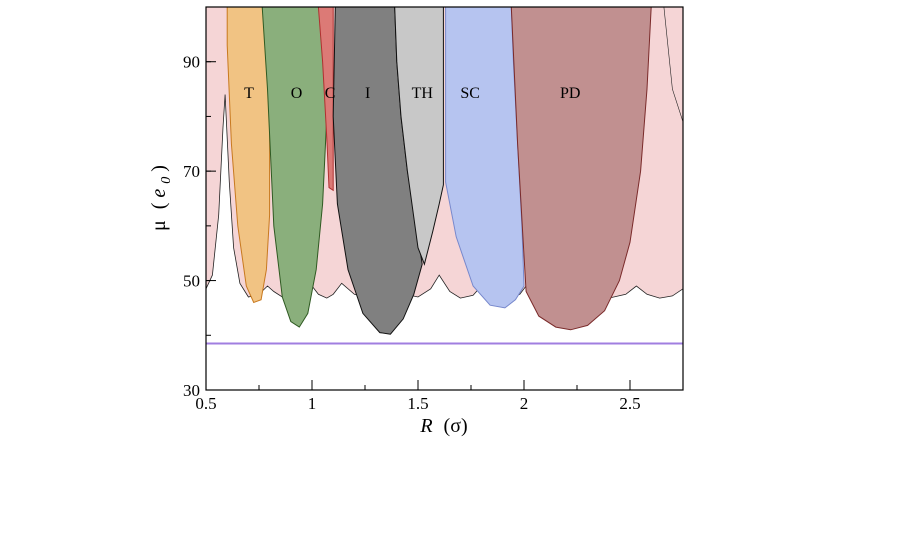  What do you see at coordinates (205, 403) in the screenshot?
I see `x-tick-label: 0.5` at bounding box center [205, 403].